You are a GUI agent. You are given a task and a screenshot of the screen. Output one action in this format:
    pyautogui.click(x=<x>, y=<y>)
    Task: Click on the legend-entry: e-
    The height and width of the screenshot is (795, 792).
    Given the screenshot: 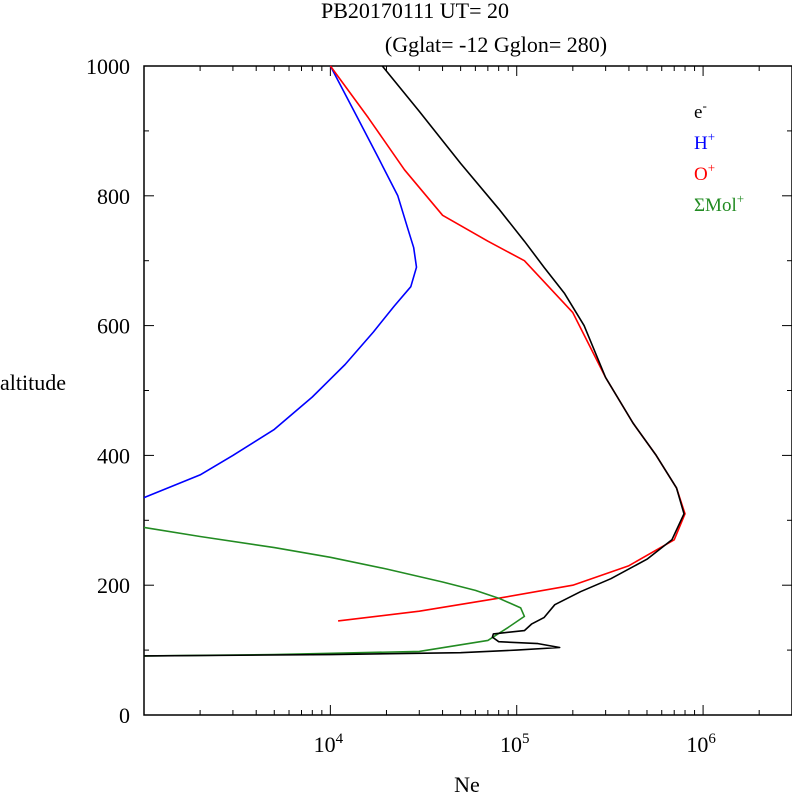 What is the action you would take?
    pyautogui.click(x=700, y=110)
    